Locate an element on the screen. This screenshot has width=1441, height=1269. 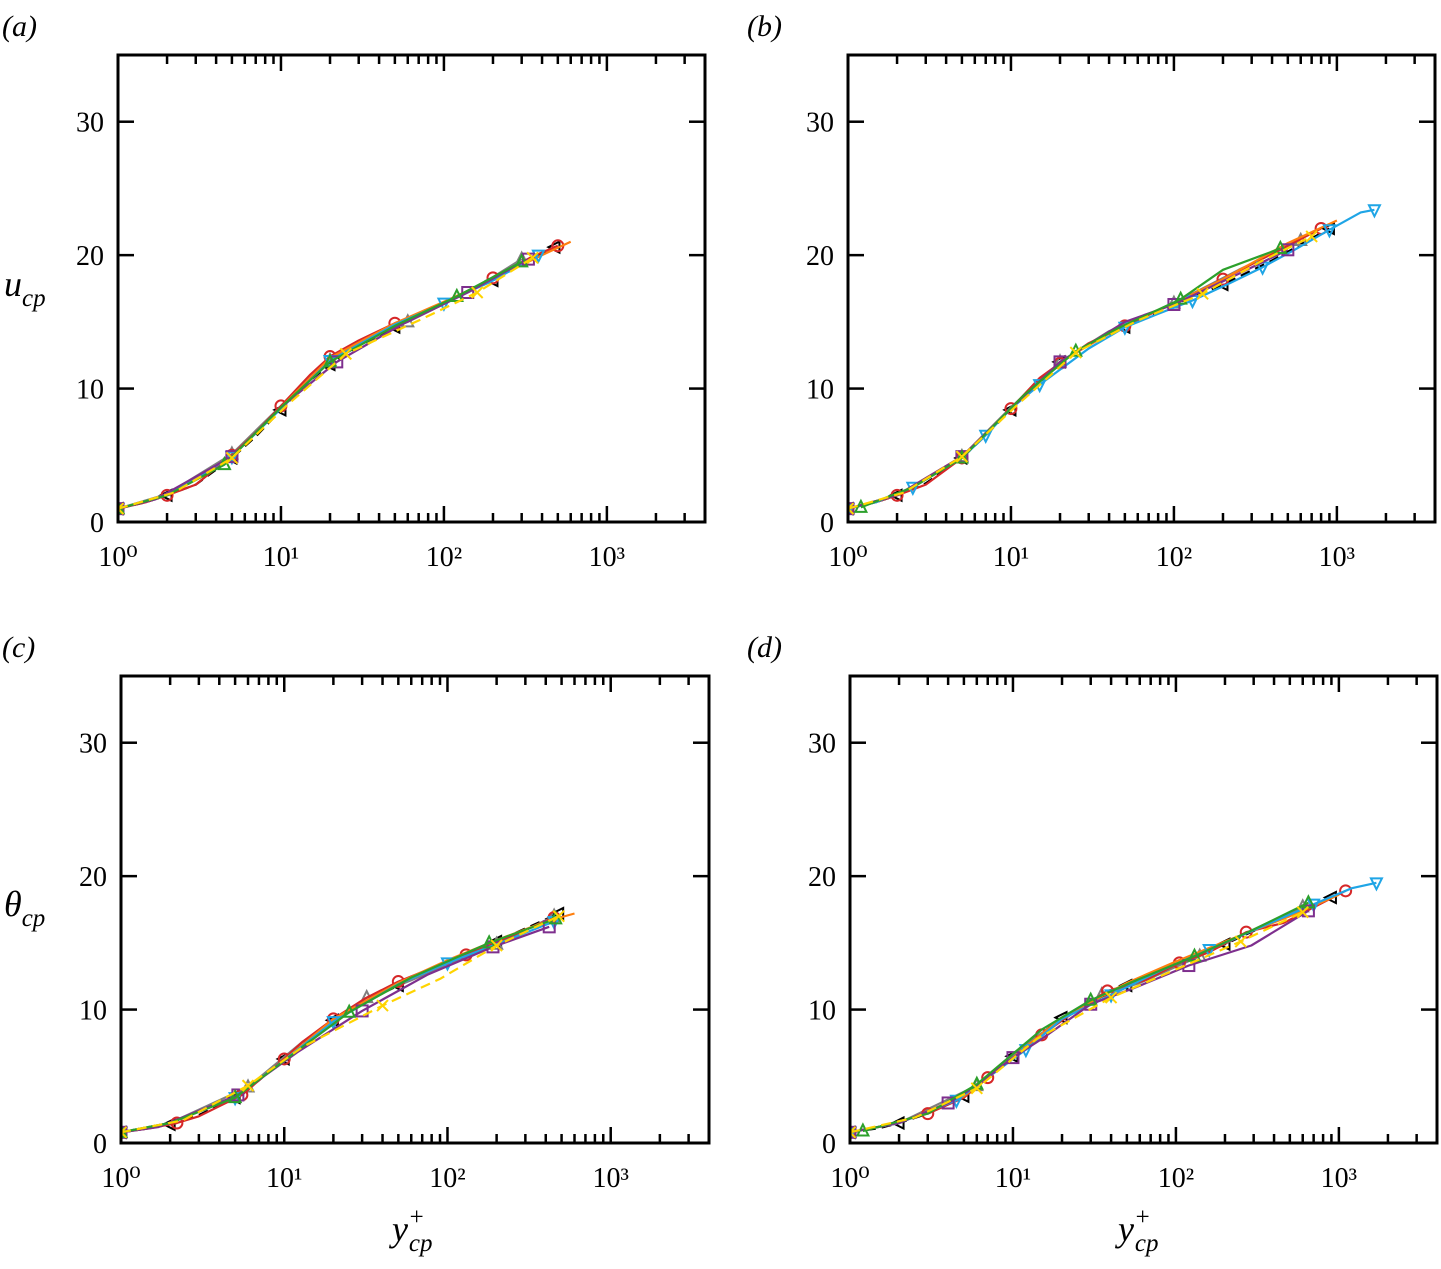
x-axis-label-c: y+ cp is located at coordinates (410, 1230).